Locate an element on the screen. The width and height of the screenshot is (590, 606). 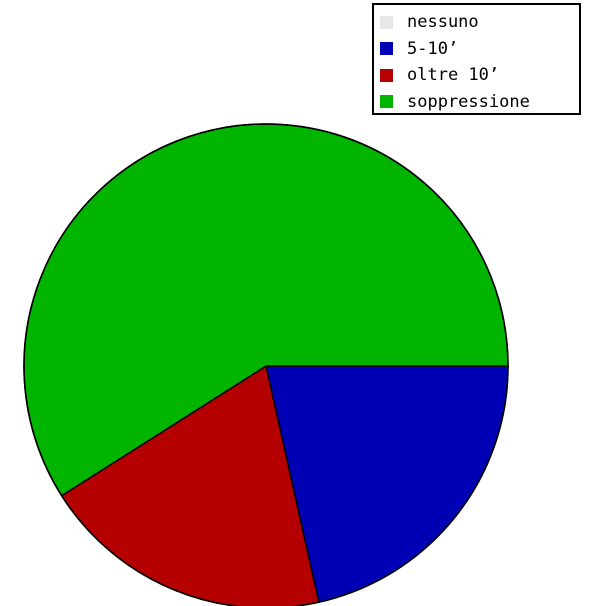
legend-label-nessuno: nessuno is located at coordinates (443, 22).